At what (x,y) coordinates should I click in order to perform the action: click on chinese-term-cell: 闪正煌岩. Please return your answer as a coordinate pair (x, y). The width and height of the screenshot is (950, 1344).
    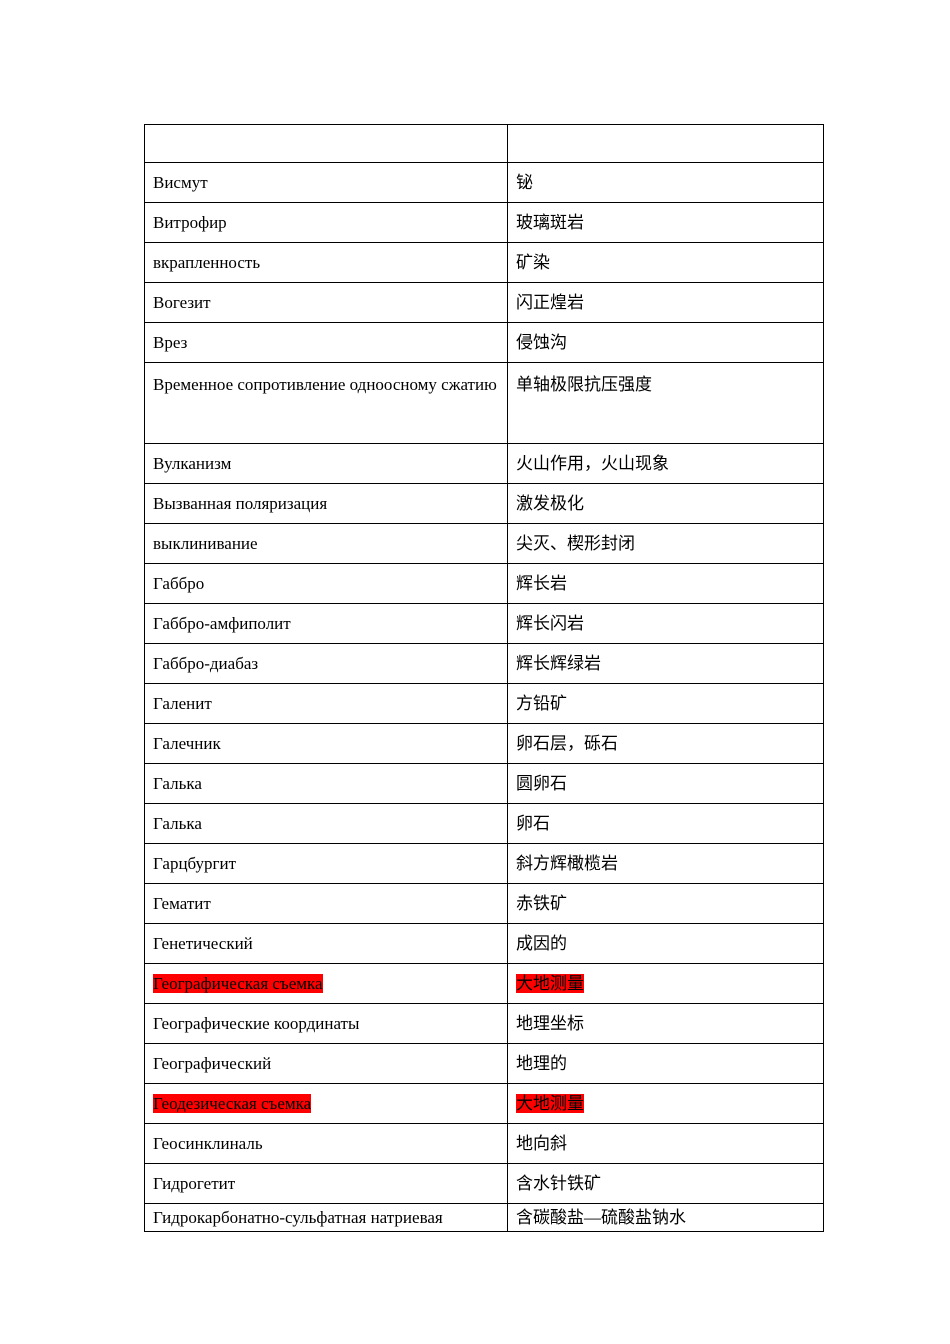
    Looking at the image, I should click on (665, 302).